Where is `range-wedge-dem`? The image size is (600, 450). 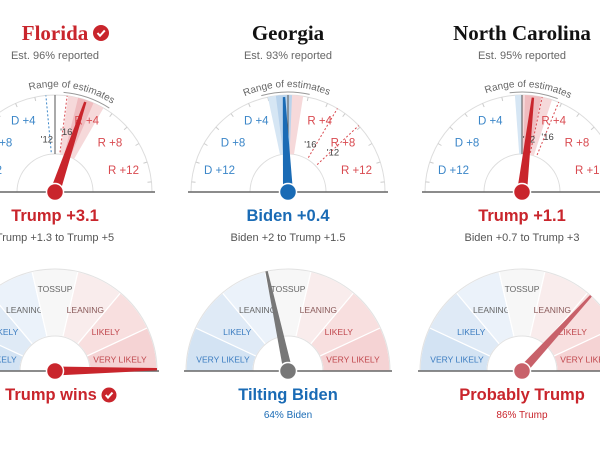
range-wedge-dem is located at coordinates (518, 125).